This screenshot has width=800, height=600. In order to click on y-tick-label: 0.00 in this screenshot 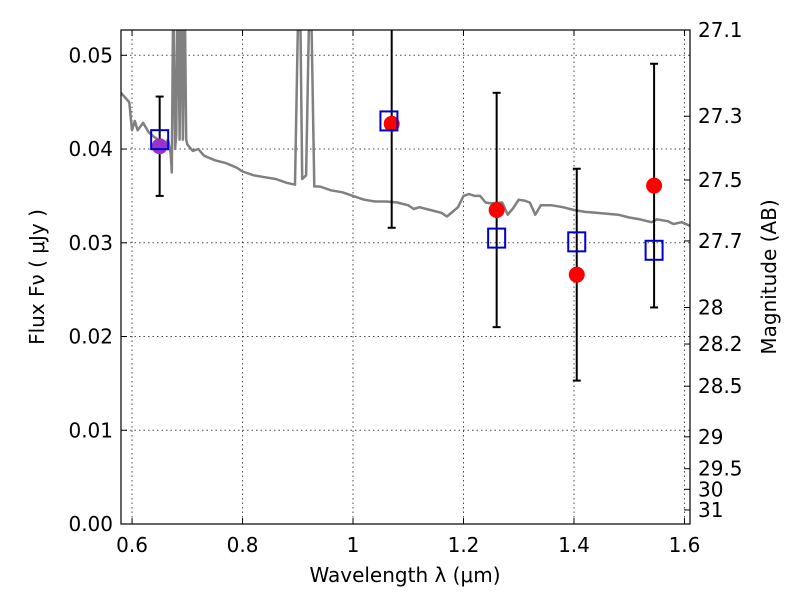, I will do `click(90, 524)`.